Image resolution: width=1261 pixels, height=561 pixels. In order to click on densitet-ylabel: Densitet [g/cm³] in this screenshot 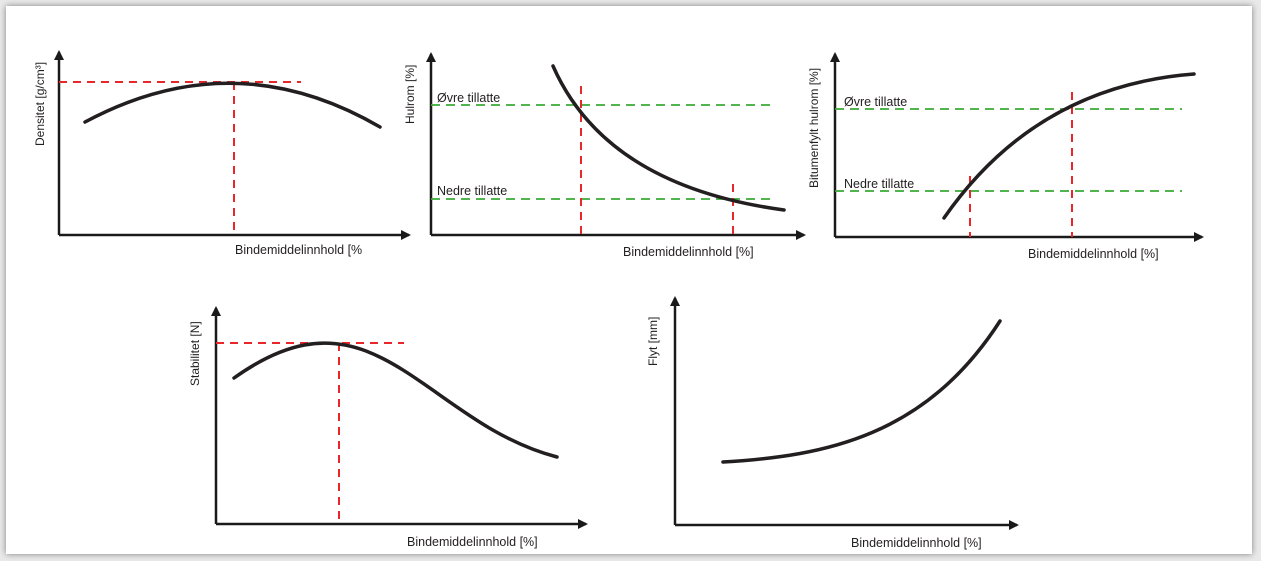, I will do `click(40, 104)`.